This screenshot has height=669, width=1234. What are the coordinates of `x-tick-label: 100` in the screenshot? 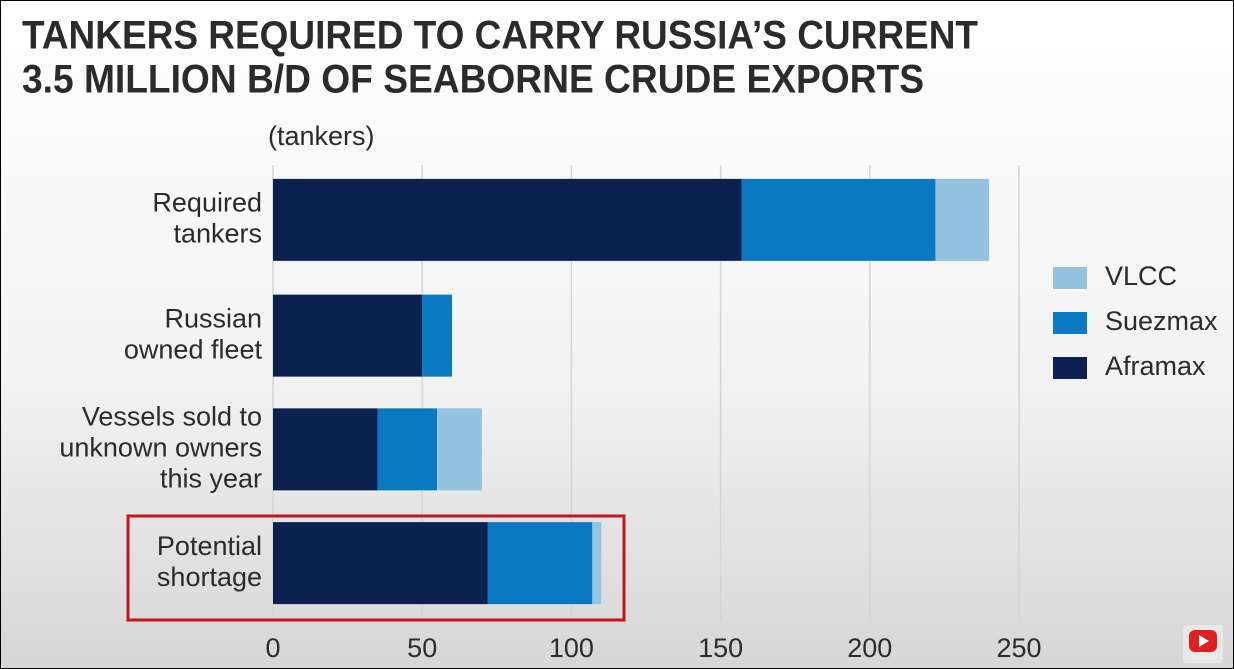 It's located at (571, 648).